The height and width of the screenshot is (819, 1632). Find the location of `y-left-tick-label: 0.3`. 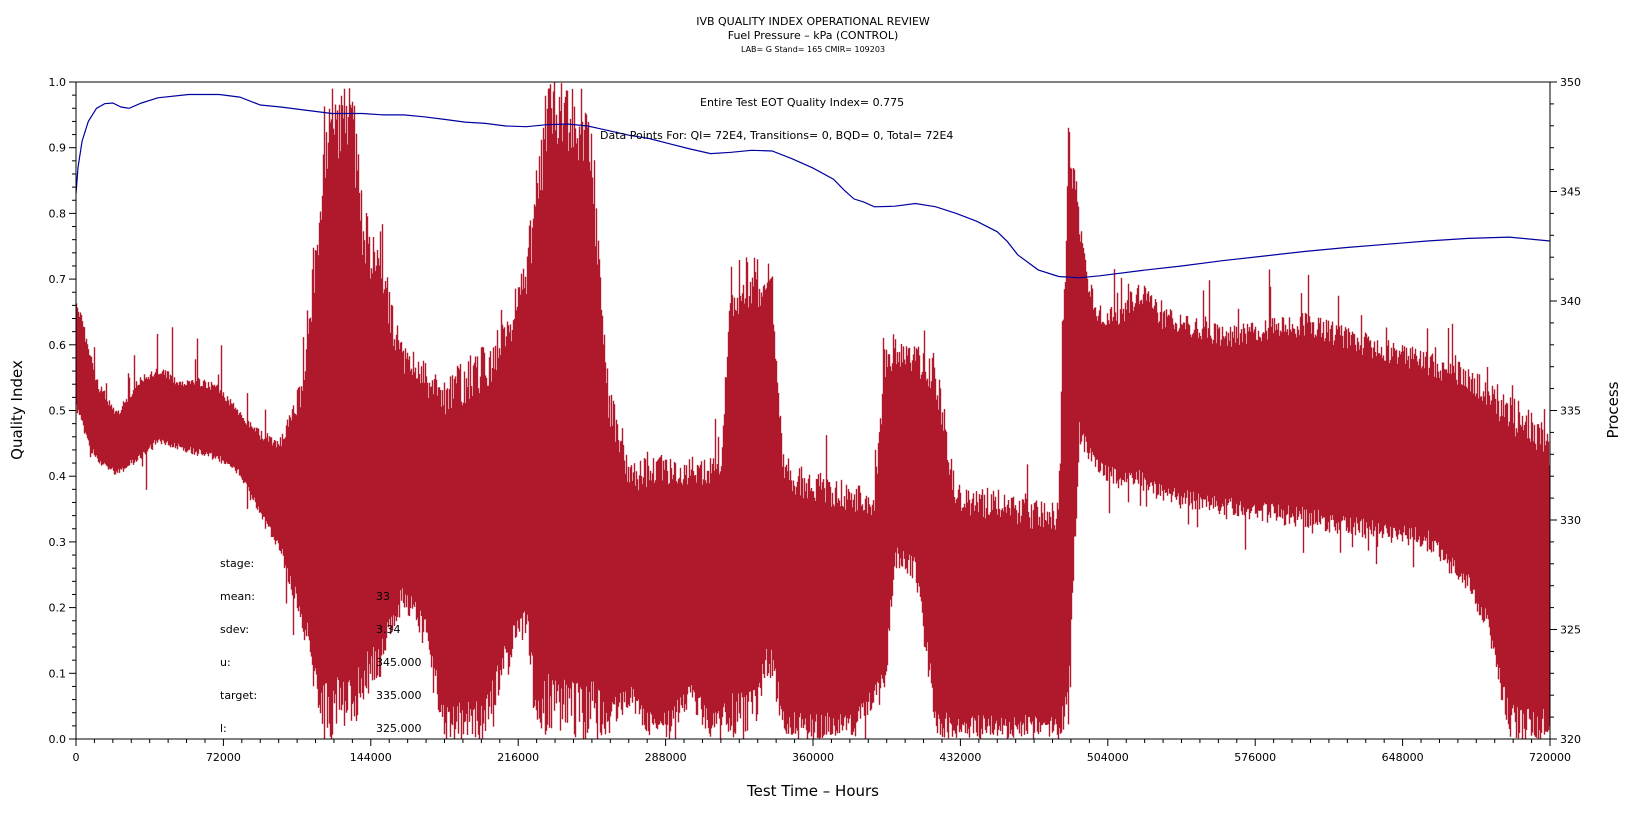

y-left-tick-label: 0.3 is located at coordinates (58, 542).